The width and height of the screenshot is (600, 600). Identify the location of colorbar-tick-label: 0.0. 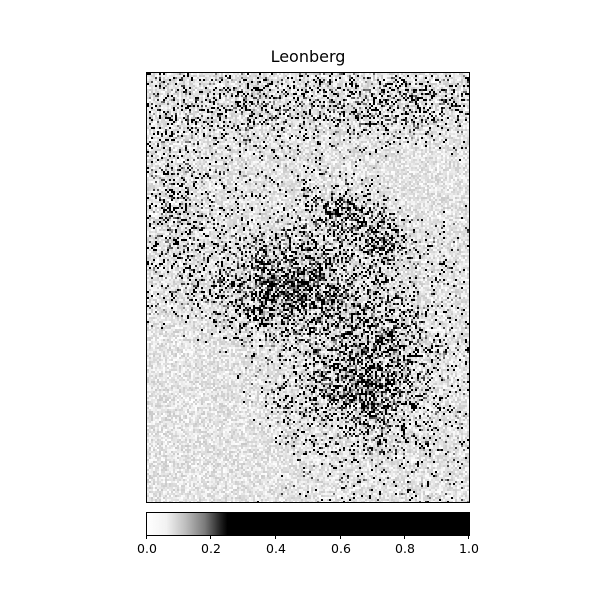
(147, 548).